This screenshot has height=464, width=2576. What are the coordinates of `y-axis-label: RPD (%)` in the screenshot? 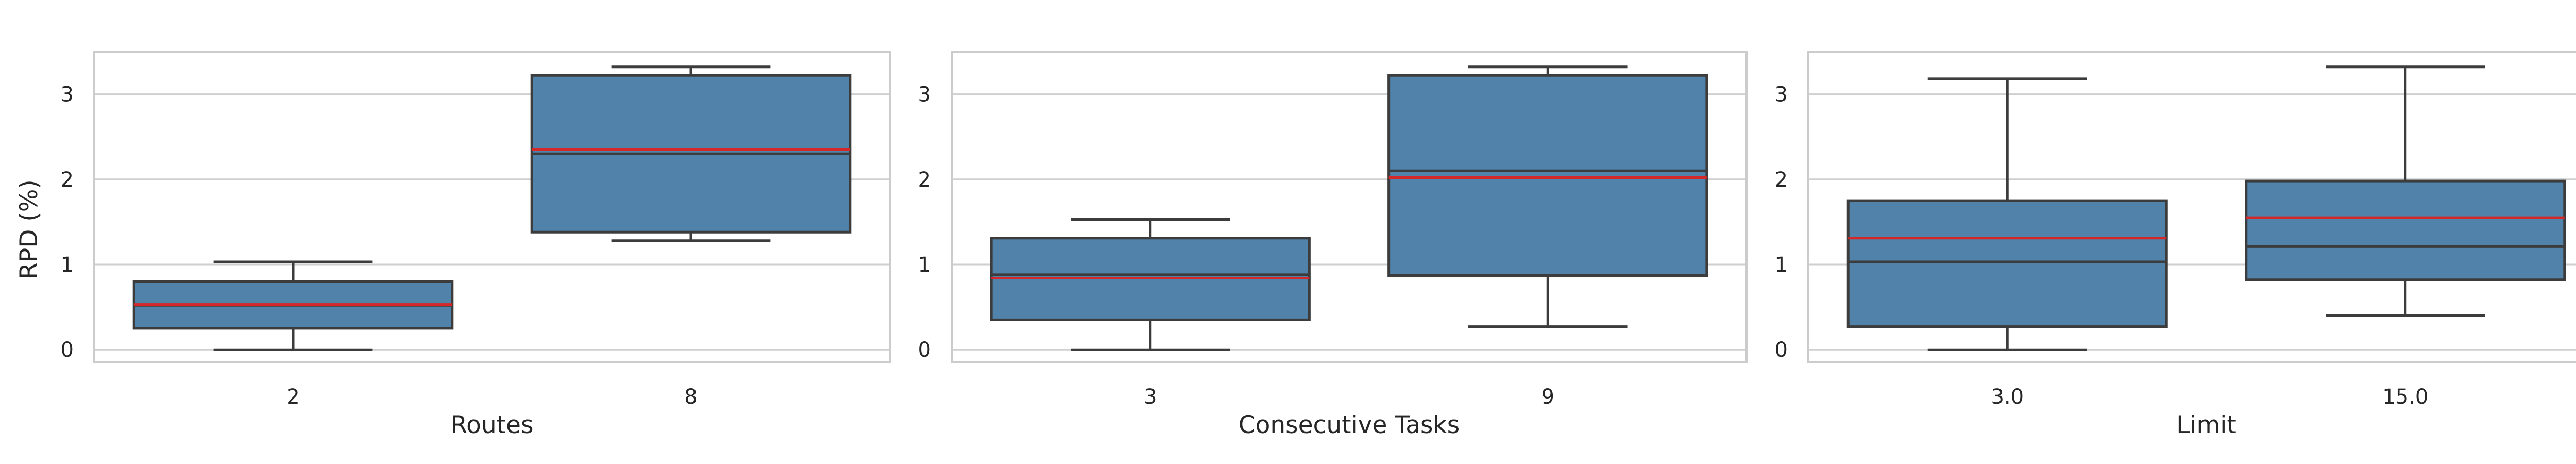 It's located at (29, 229).